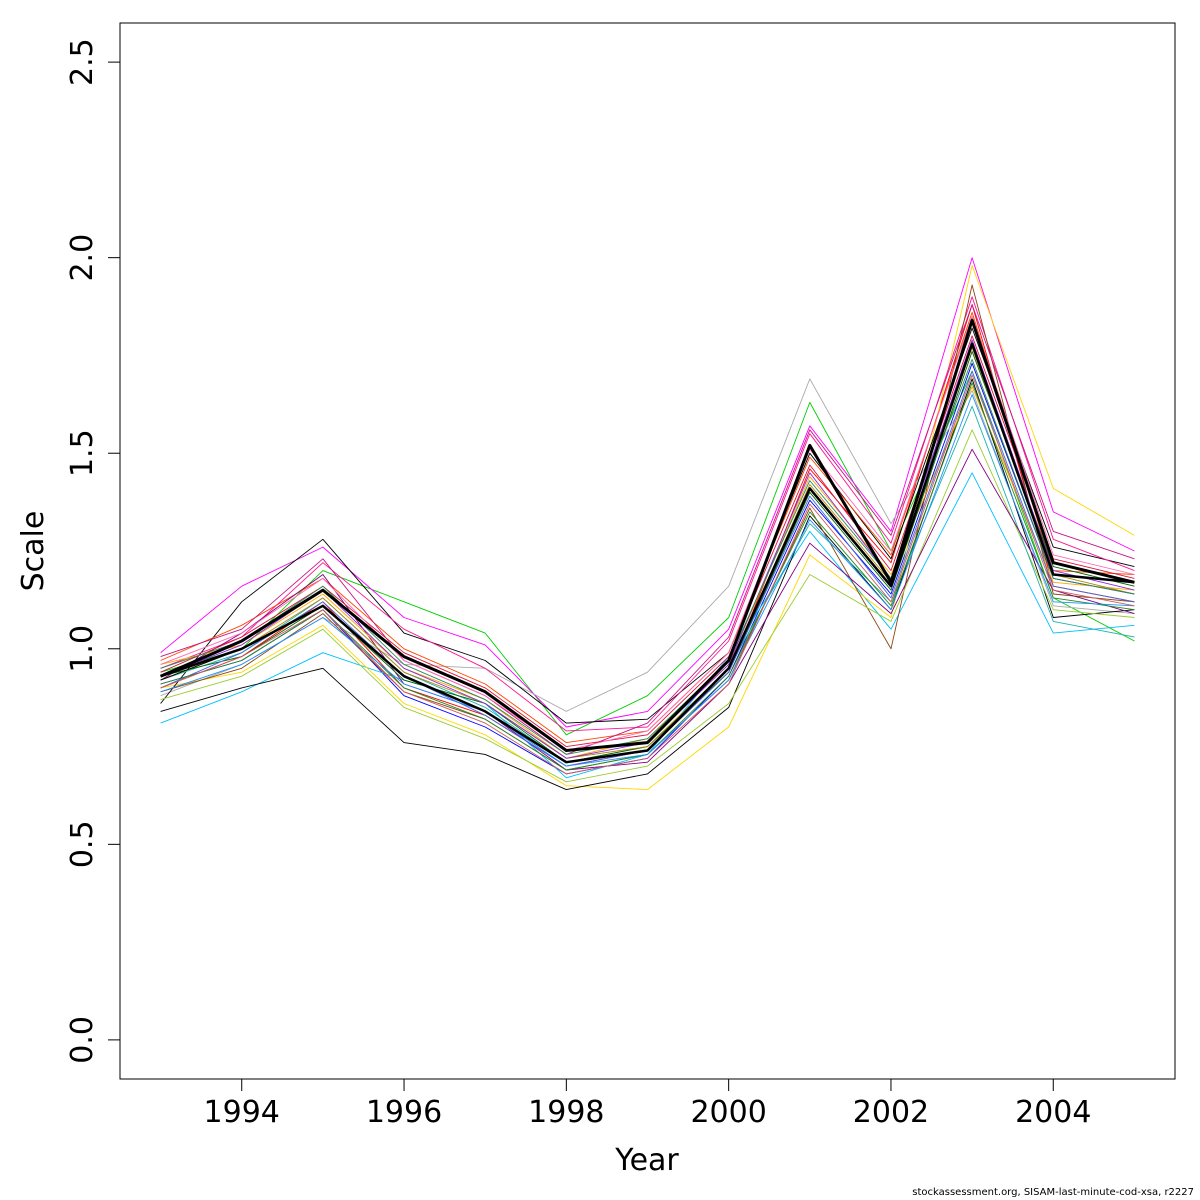 The width and height of the screenshot is (1200, 1200). What do you see at coordinates (82, 62) in the screenshot?
I see `y-tick-label: 2.5` at bounding box center [82, 62].